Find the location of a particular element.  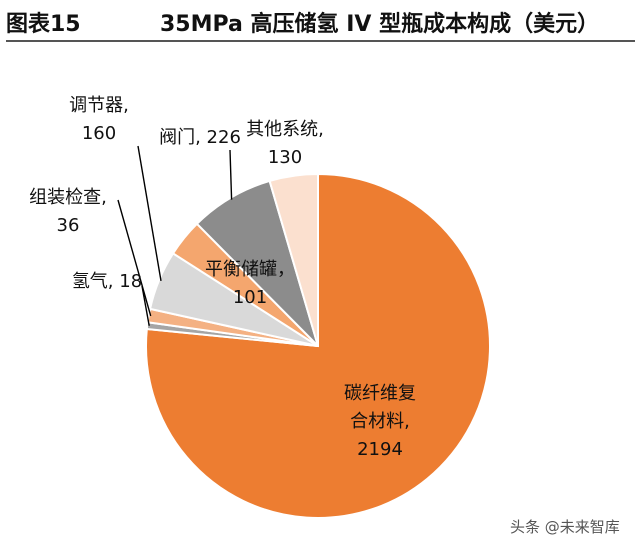

figure-header: 图表15 35MPa 高压储氢 IV 型瓶成本构成（美元） is located at coordinates (320, 20).